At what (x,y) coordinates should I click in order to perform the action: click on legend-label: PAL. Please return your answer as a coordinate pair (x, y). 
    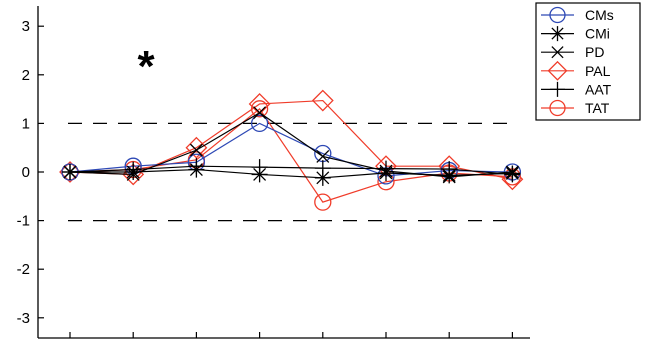
    Looking at the image, I should click on (598, 71).